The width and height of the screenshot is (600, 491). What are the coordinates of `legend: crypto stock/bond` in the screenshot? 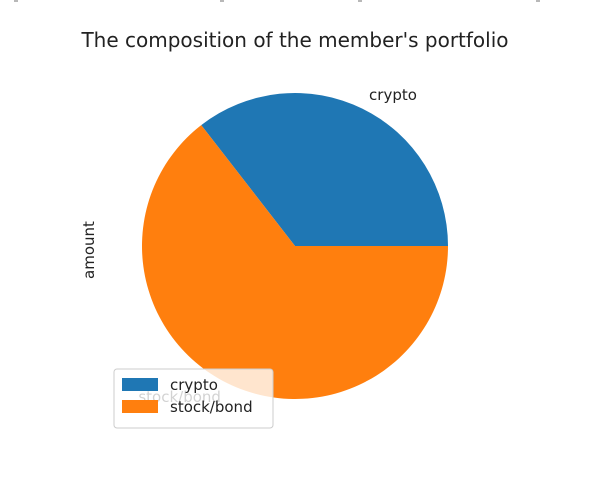 It's located at (193, 398).